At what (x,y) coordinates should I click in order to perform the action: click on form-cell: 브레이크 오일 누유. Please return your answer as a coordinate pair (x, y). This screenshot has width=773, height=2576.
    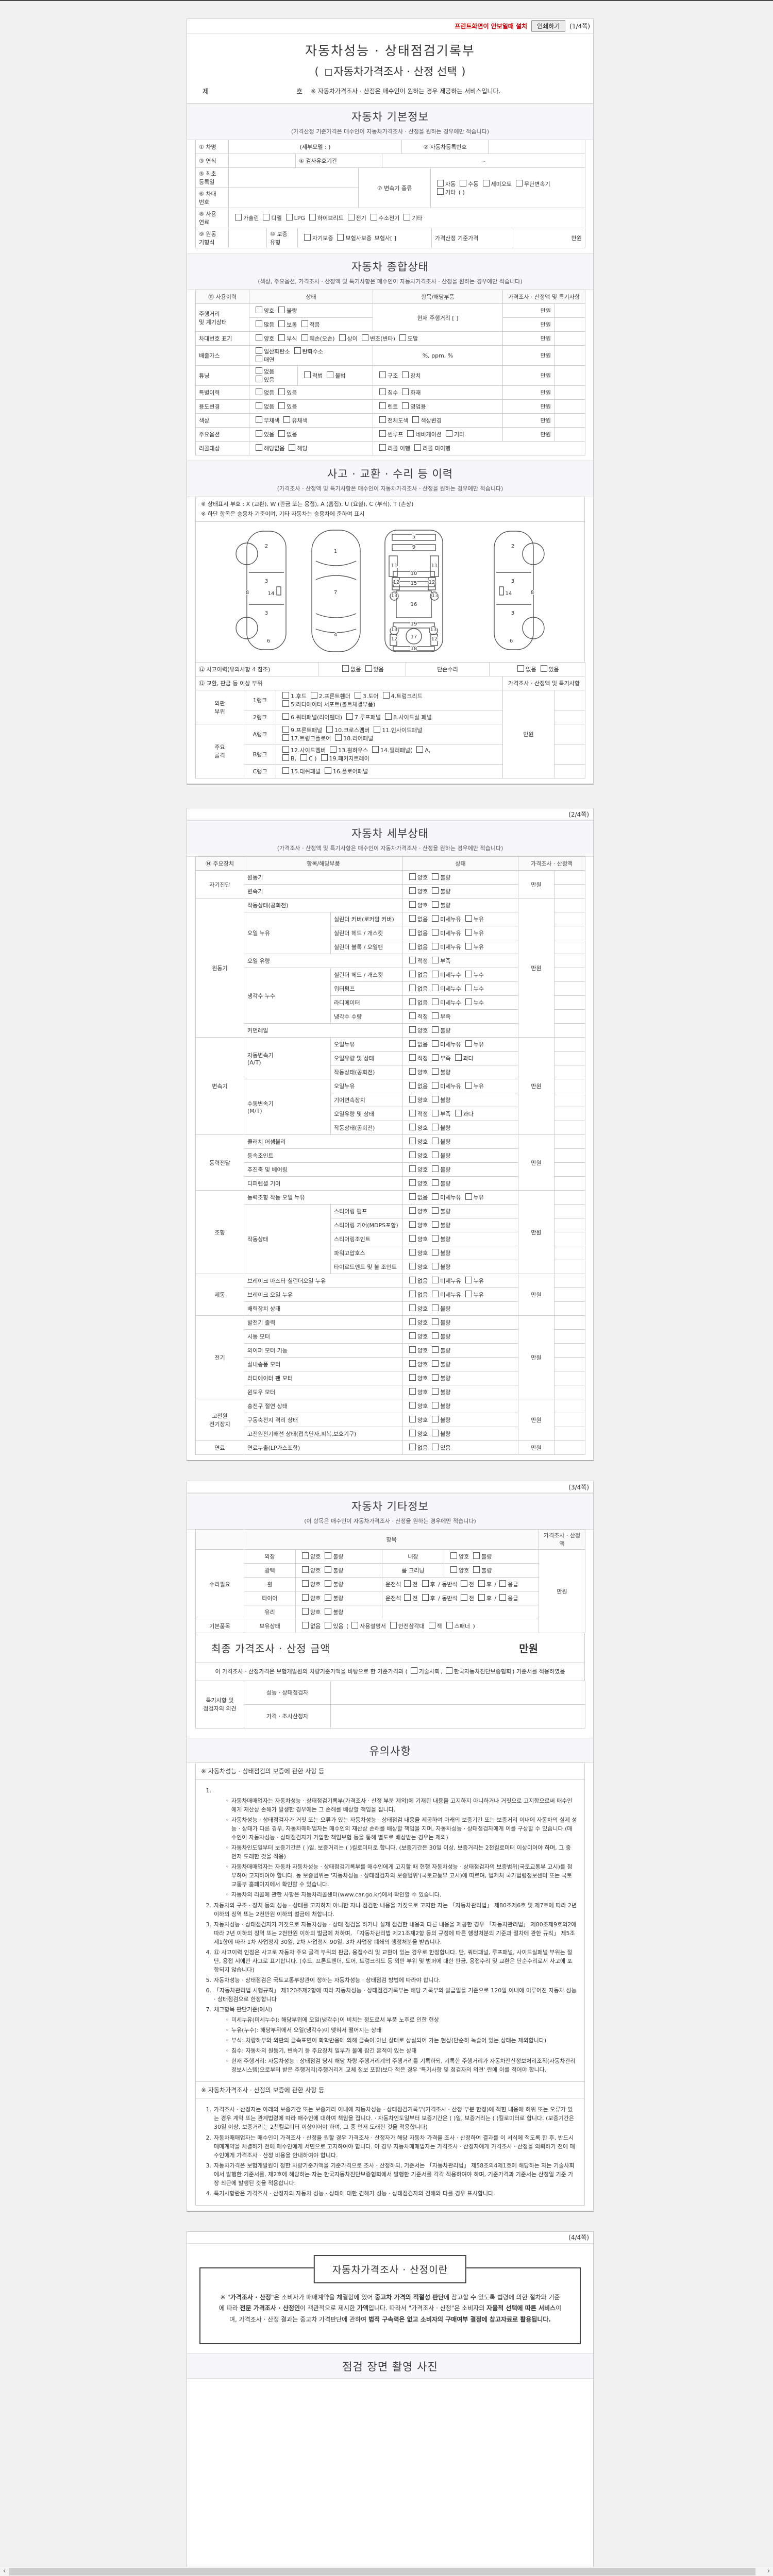
    Looking at the image, I should click on (323, 1294).